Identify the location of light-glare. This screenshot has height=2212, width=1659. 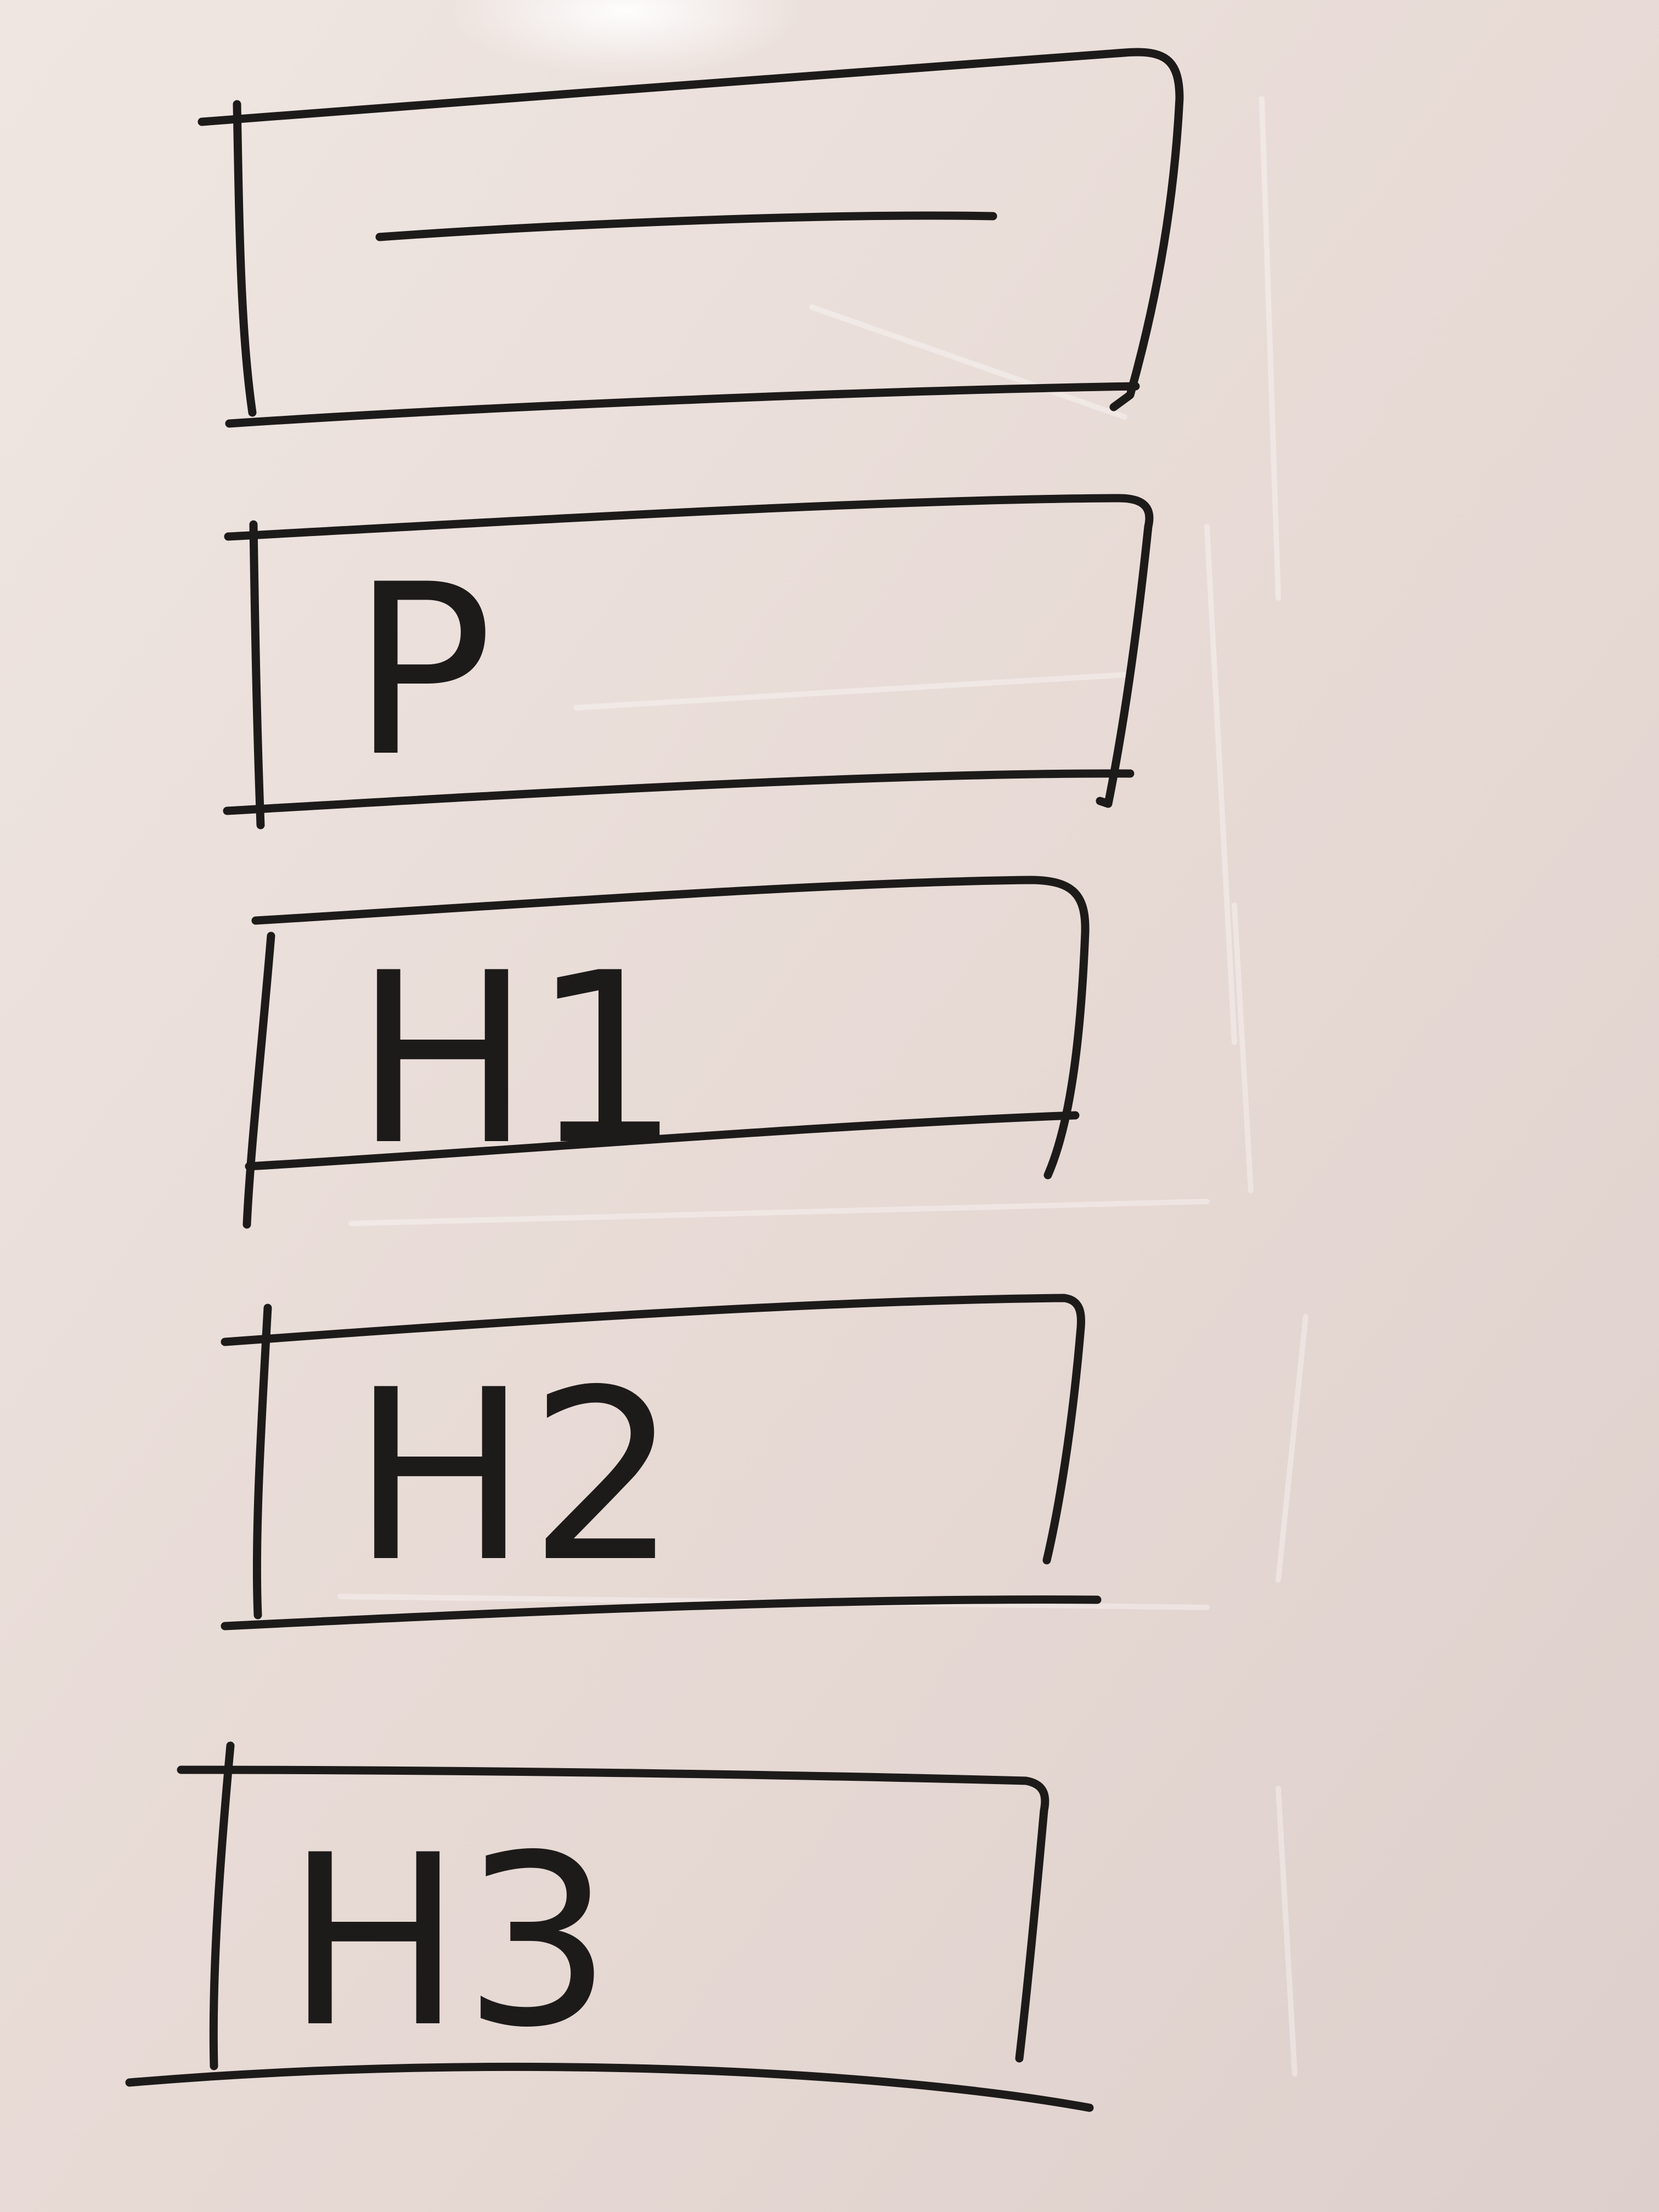
(625, 39).